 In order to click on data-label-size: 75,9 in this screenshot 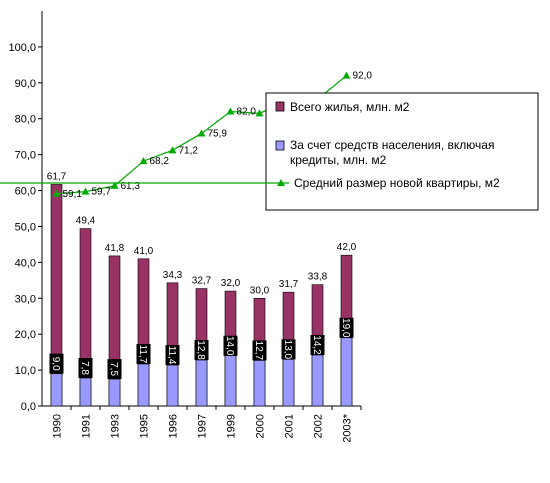, I will do `click(218, 133)`.